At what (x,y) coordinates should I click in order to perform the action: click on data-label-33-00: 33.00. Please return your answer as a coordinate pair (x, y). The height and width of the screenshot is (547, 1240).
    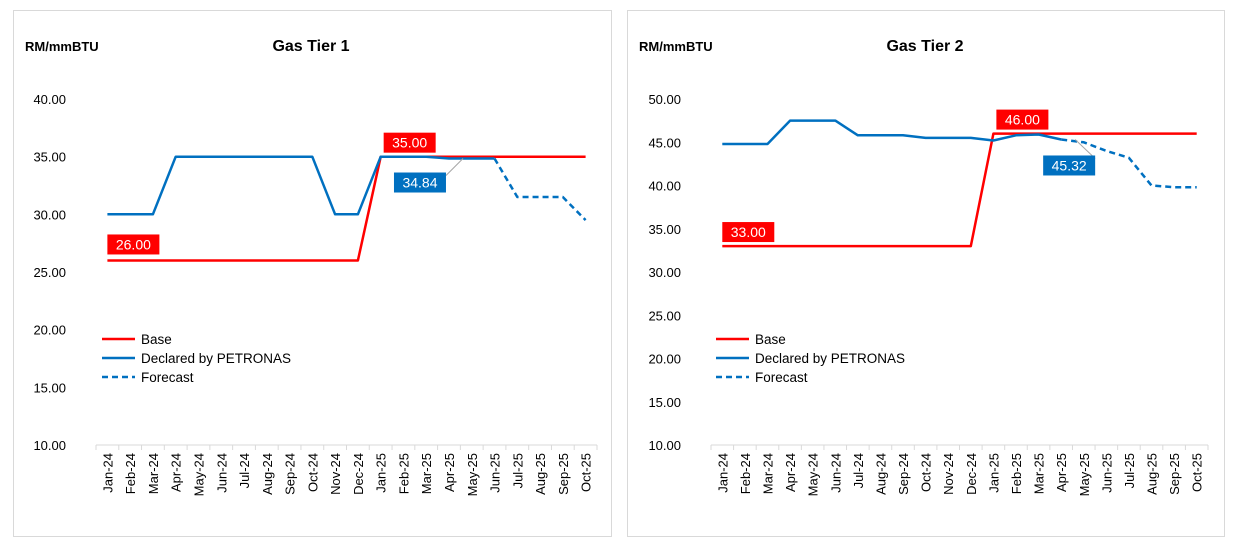
    Looking at the image, I should click on (748, 232).